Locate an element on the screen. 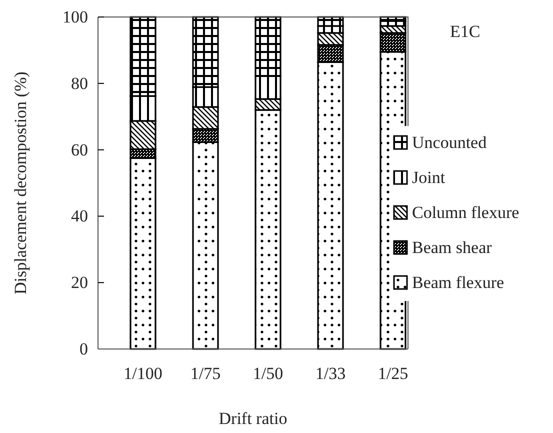  y-tick-label: 100 is located at coordinates (75, 16).